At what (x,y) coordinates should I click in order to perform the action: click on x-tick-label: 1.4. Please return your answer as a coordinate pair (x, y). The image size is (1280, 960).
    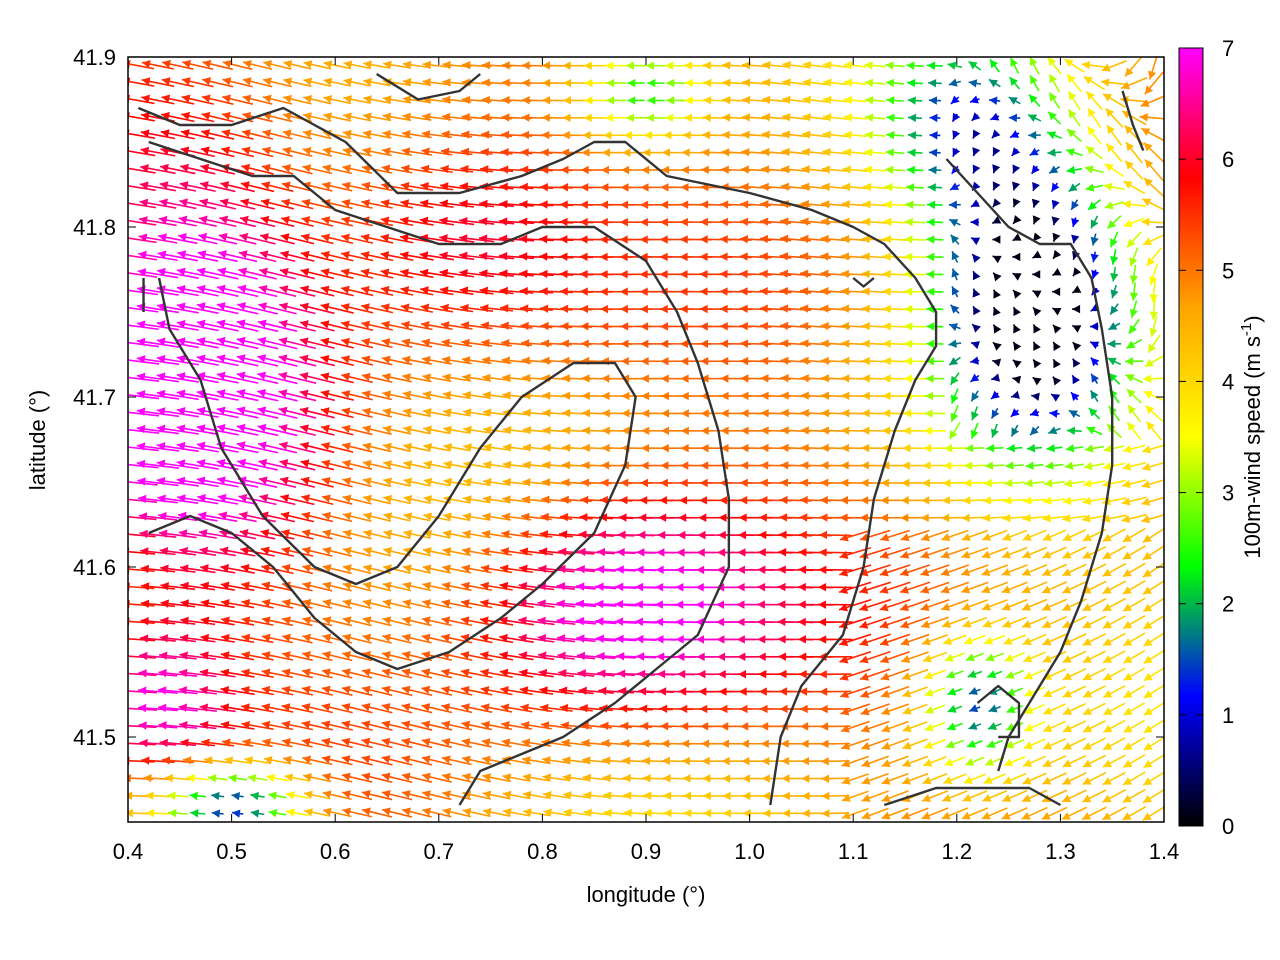
    Looking at the image, I should click on (1164, 851).